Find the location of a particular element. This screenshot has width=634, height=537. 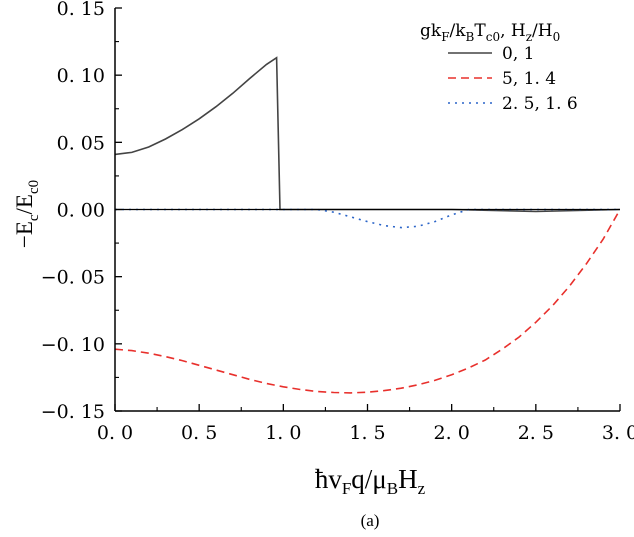

x-tick-label: 2. 0 is located at coordinates (452, 433).